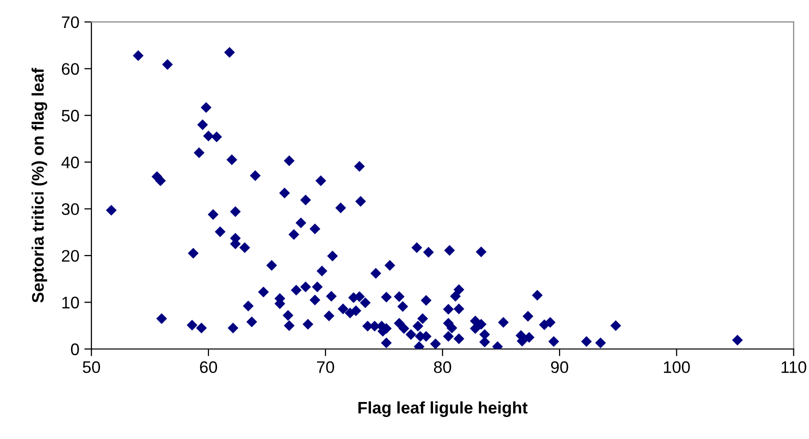  What do you see at coordinates (209, 367) in the screenshot?
I see `x-tick-label: 60` at bounding box center [209, 367].